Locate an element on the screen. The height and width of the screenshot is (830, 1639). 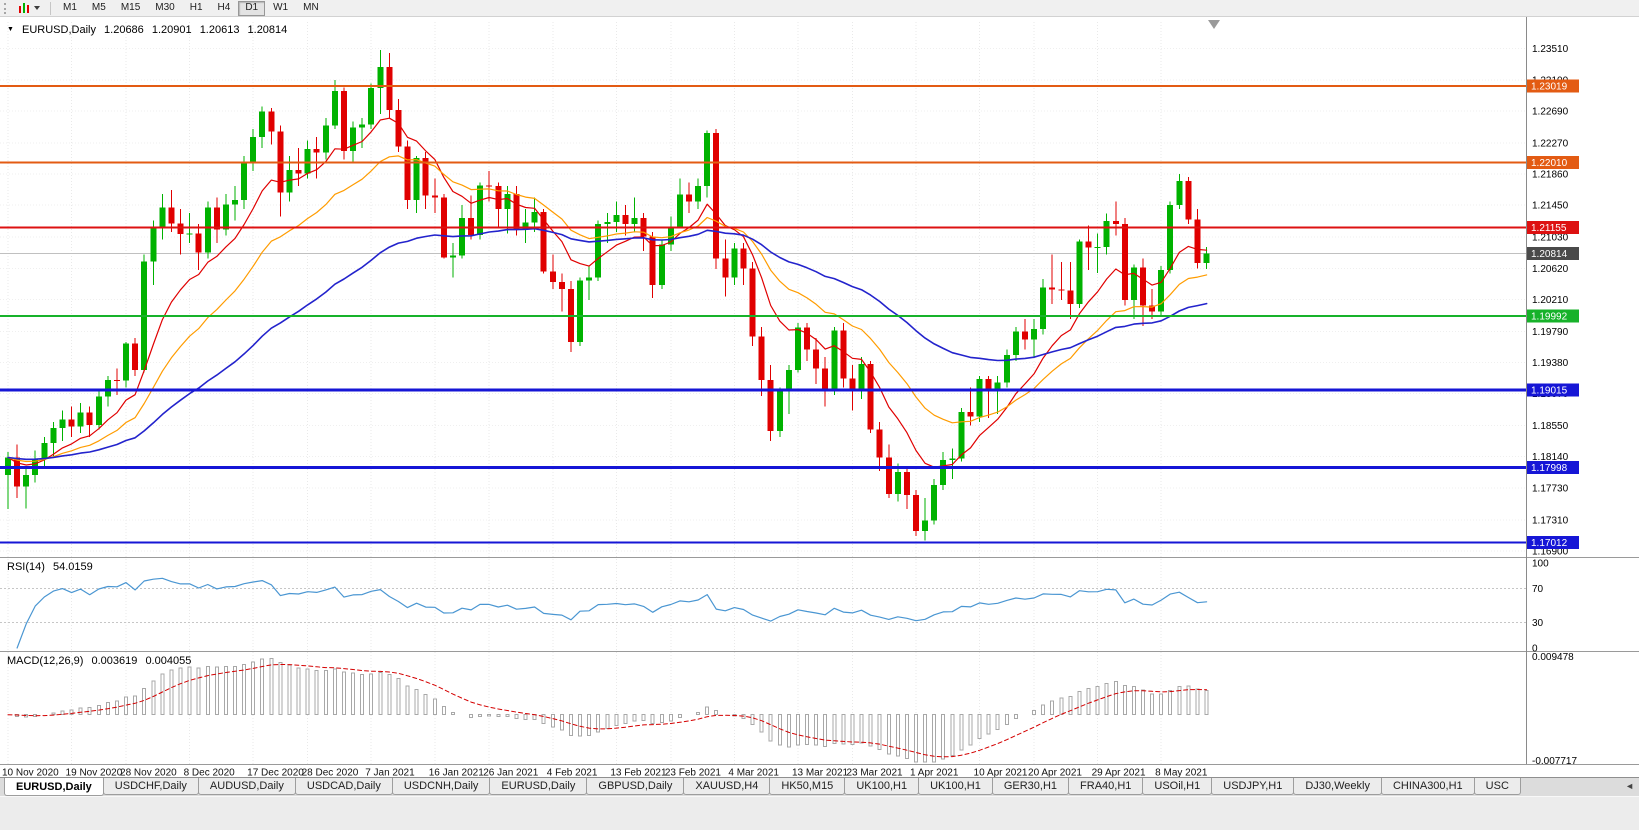
date-tick-label: 10 Nov 2020 is located at coordinates (30, 773).